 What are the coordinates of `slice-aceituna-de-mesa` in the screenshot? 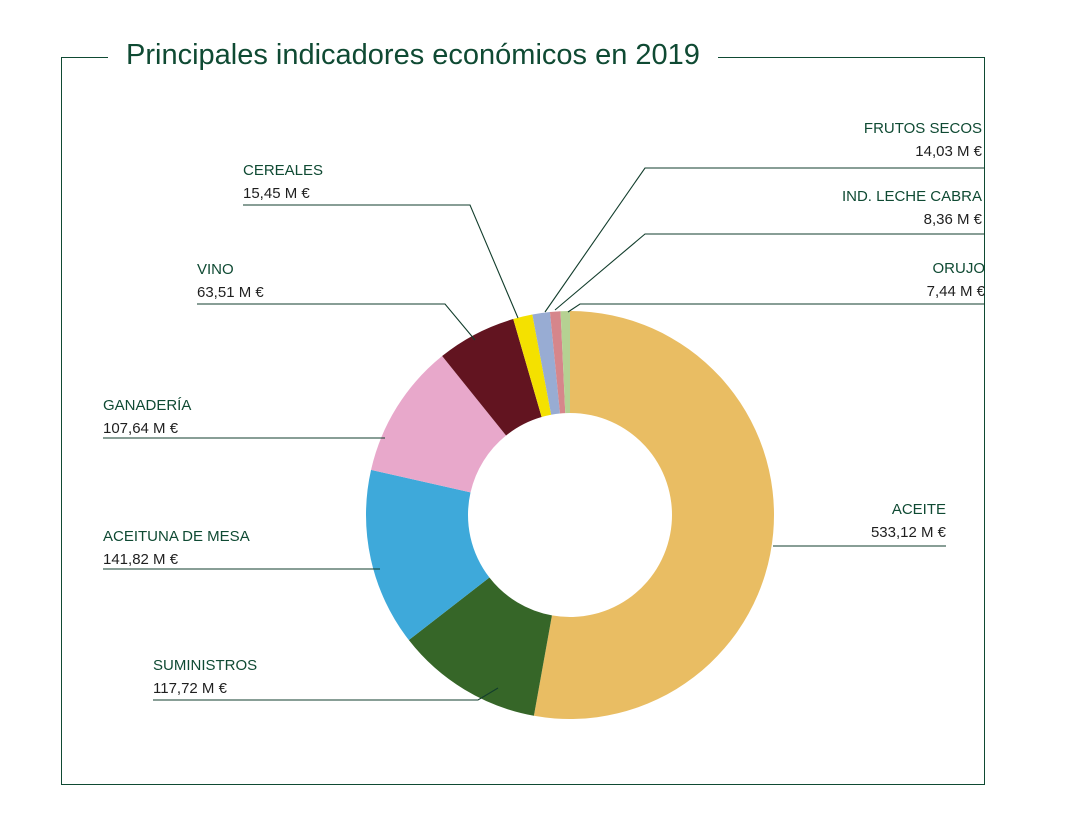 It's located at (428, 555).